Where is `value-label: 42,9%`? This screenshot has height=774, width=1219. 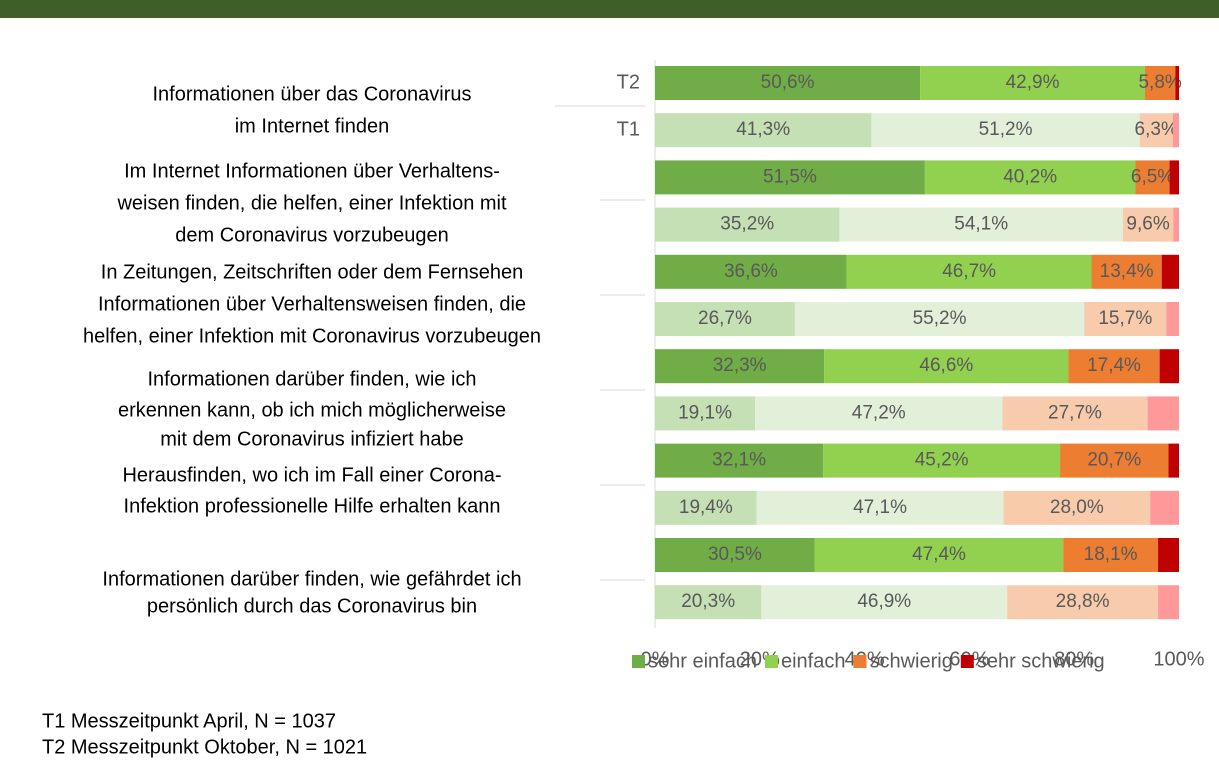 value-label: 42,9% is located at coordinates (1033, 82).